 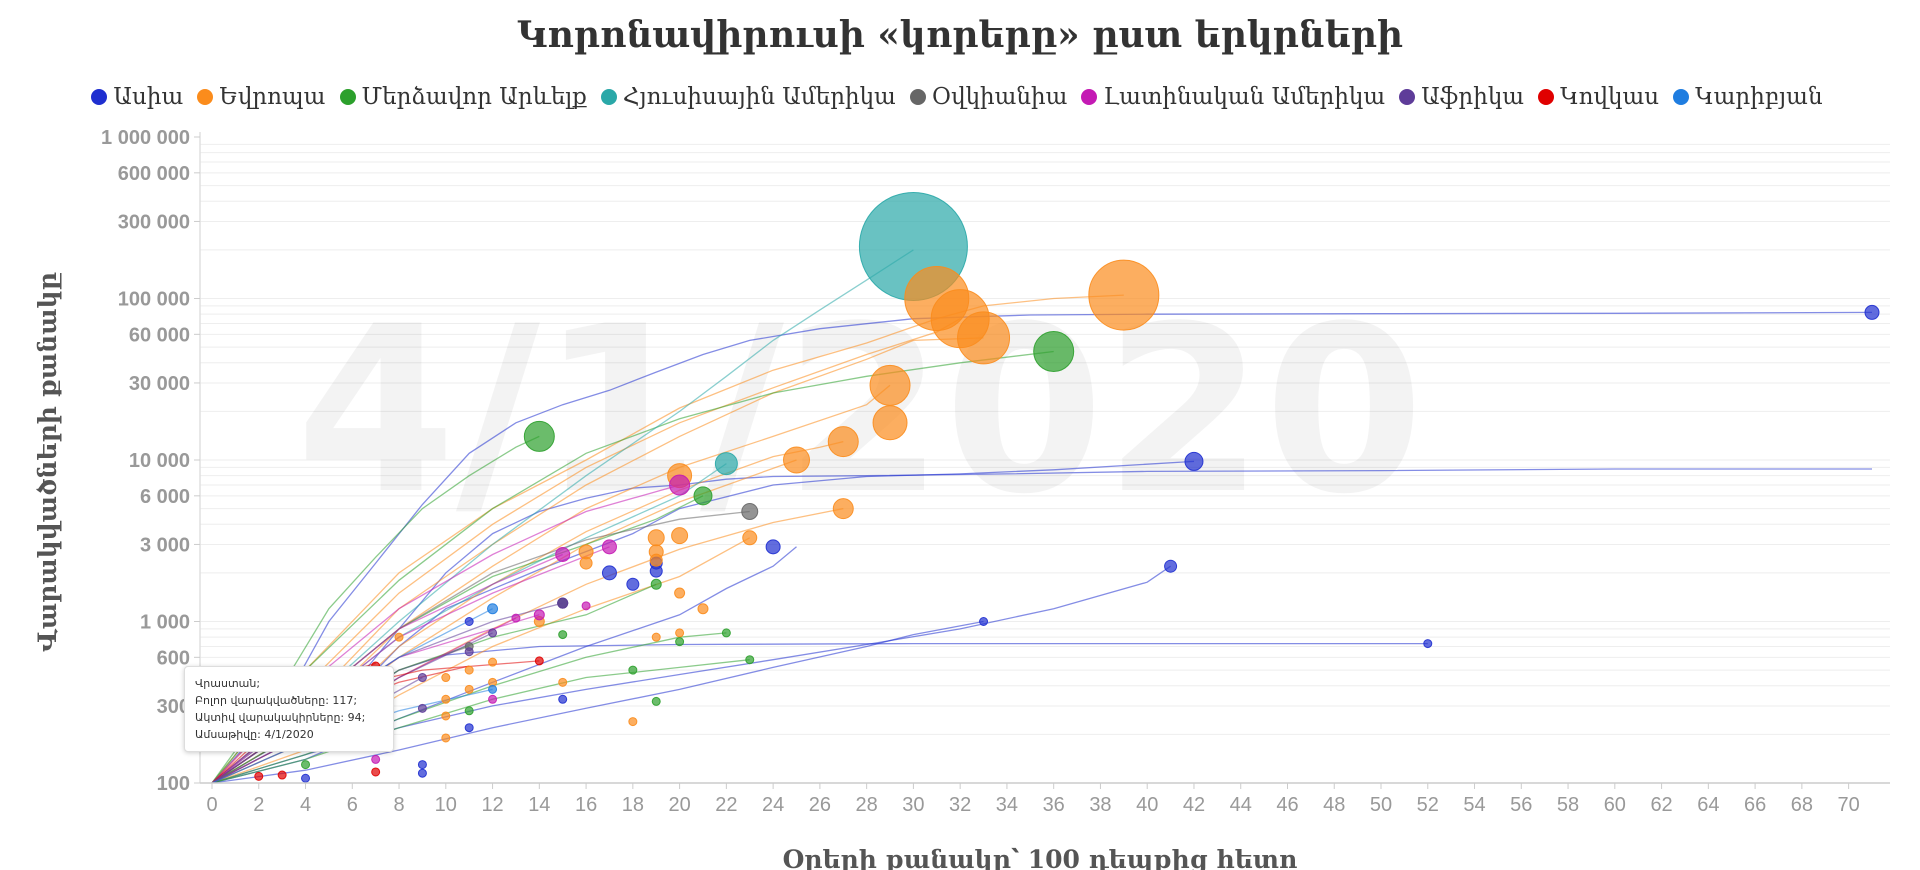 I want to click on x-tick-label: 52, so click(x=1428, y=805).